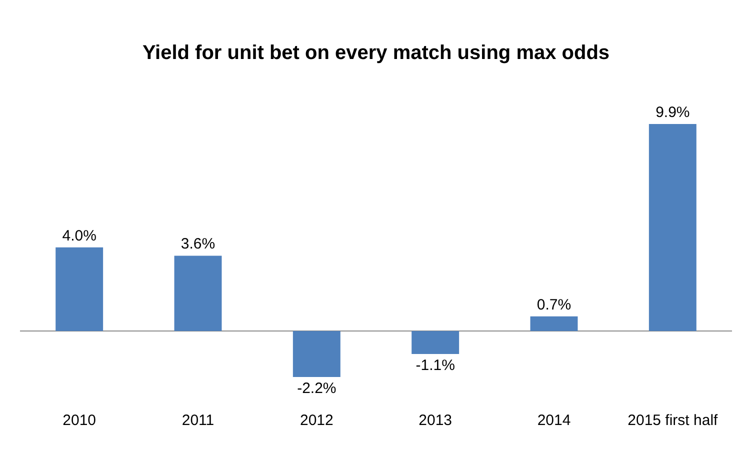 The width and height of the screenshot is (752, 451). Describe the element at coordinates (79, 420) in the screenshot. I see `x-tick-label: 2010` at that location.